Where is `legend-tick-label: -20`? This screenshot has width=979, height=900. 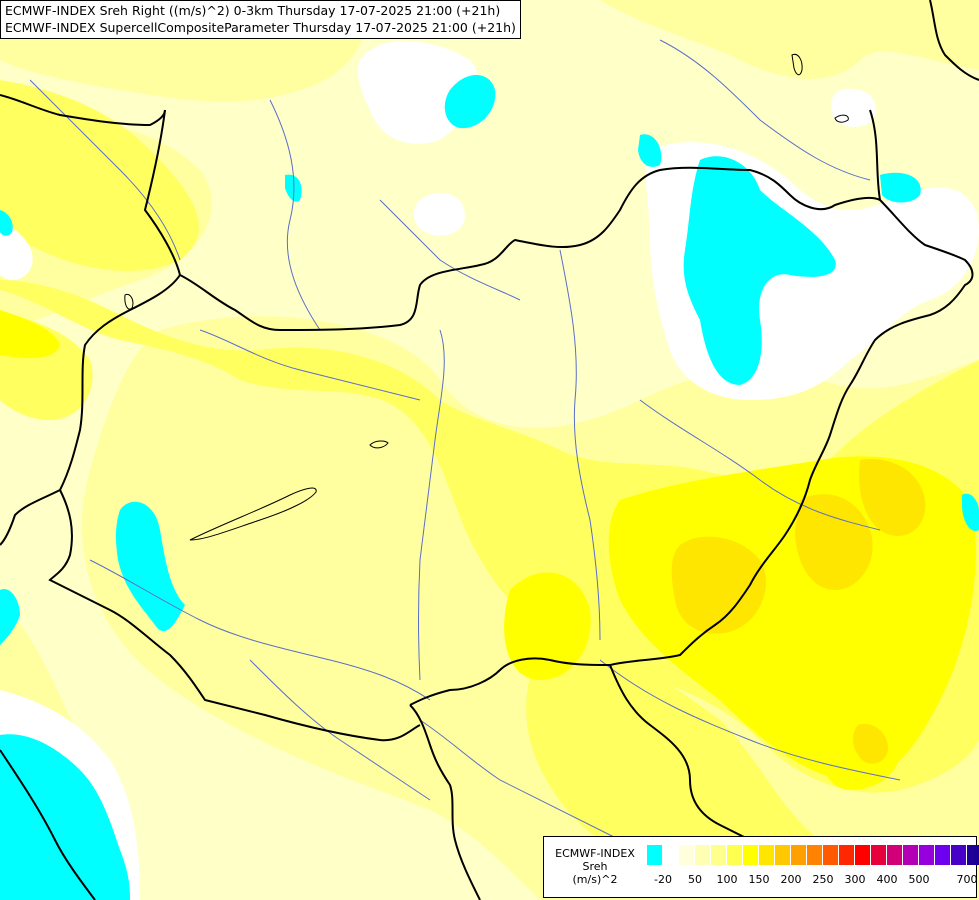
legend-tick-label: -20 is located at coordinates (663, 879).